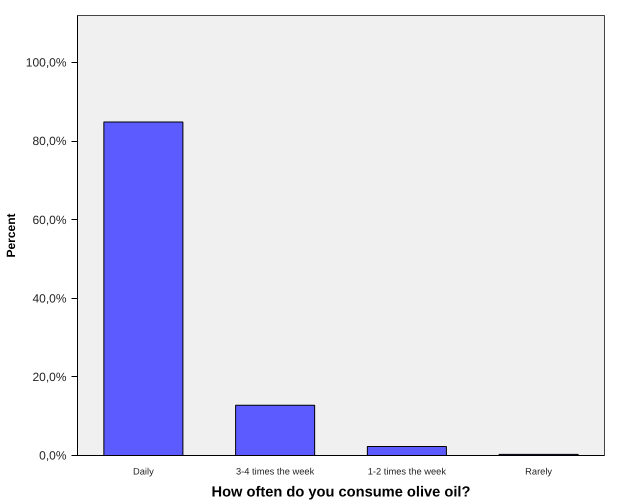  What do you see at coordinates (538, 471) in the screenshot?
I see `x-tick-label: Rarely` at bounding box center [538, 471].